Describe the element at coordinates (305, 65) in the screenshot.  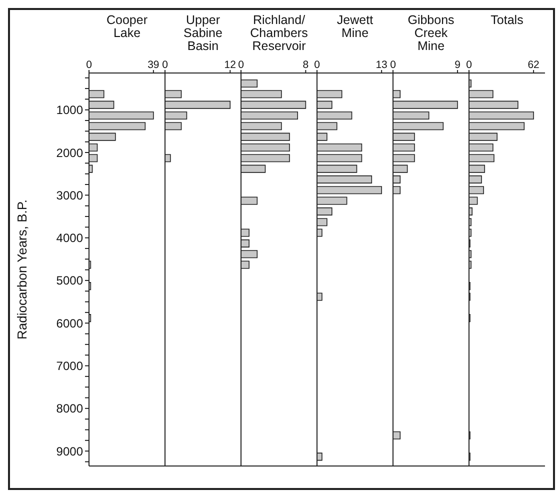
I see `x-tick-label: 8` at that location.